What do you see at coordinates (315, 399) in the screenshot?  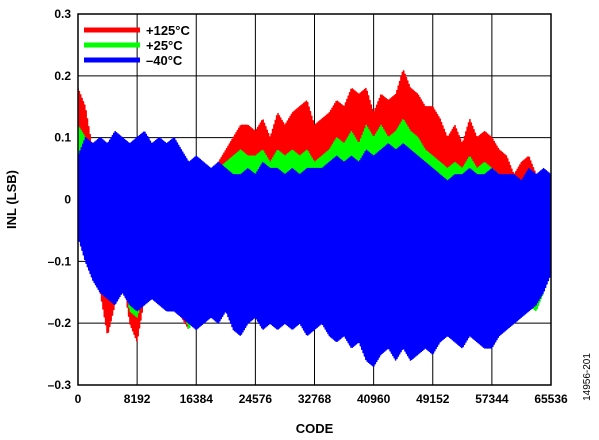 I see `x-tick-label: 32768` at bounding box center [315, 399].